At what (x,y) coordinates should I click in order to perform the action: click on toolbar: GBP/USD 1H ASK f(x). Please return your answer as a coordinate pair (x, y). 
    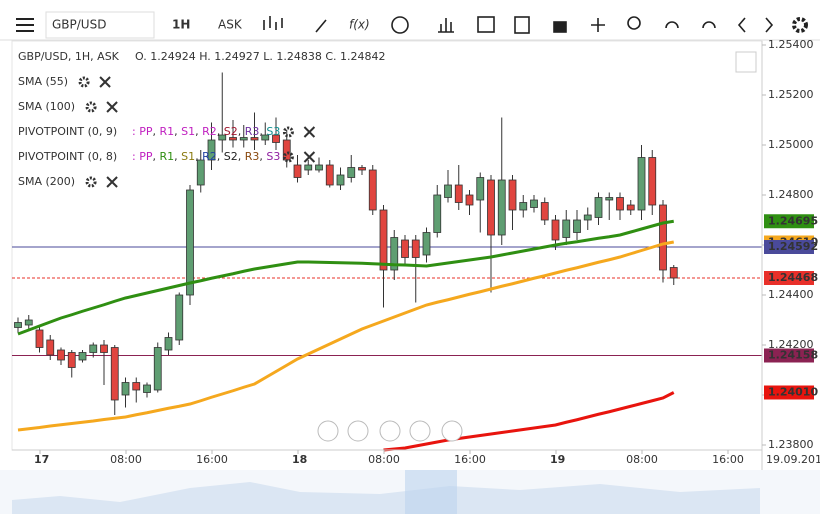
    Looking at the image, I should click on (410, 20).